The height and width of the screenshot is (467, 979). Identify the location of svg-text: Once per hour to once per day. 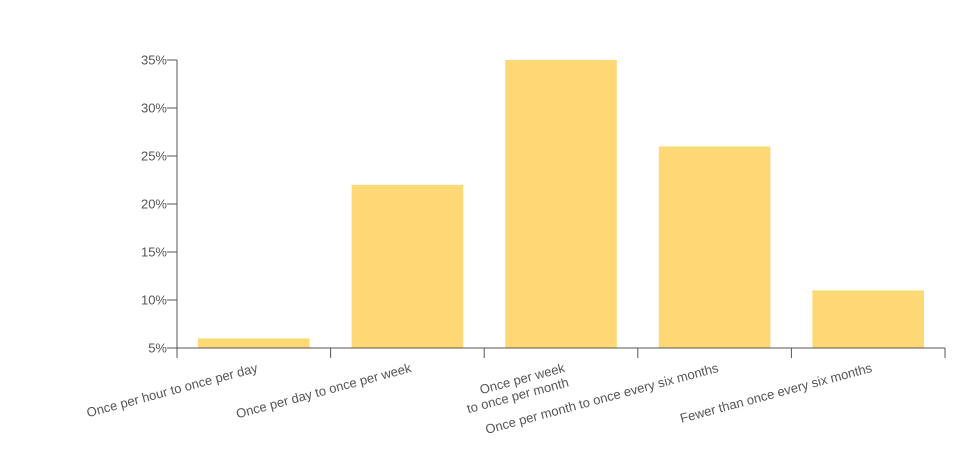
(172, 390).